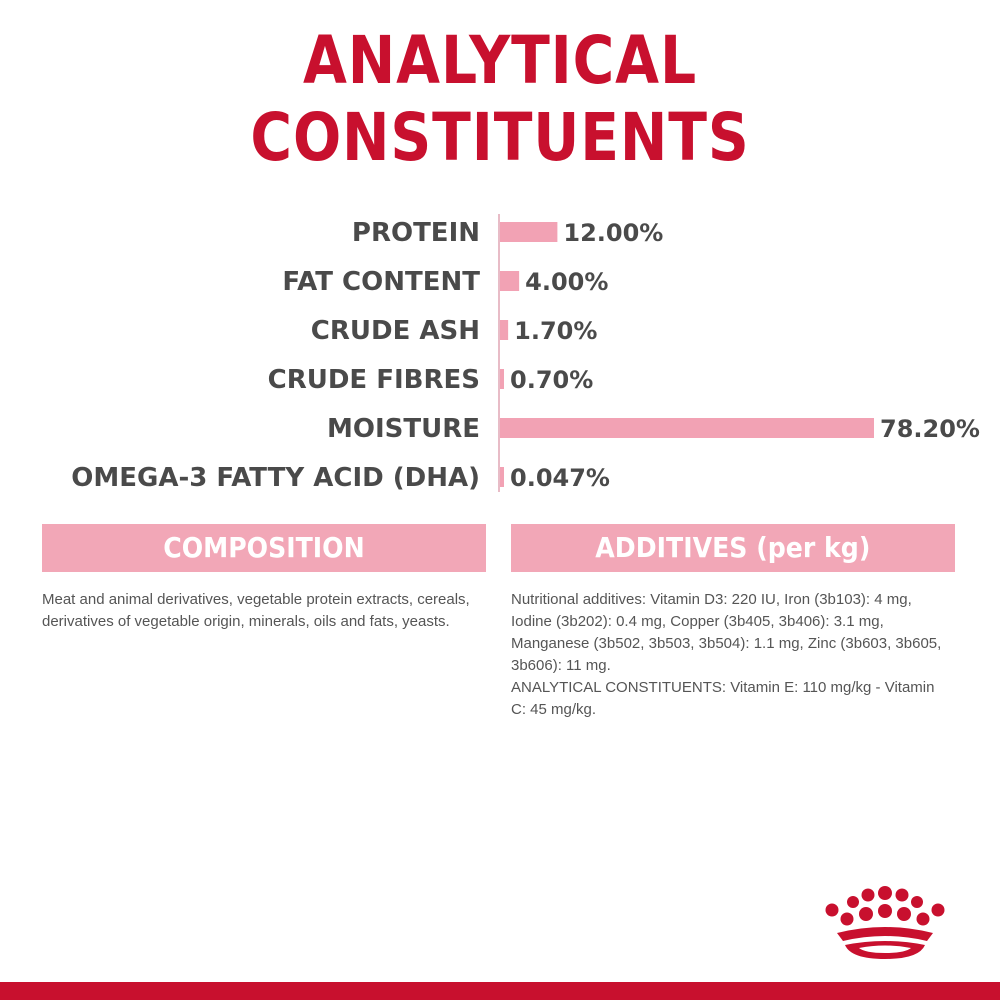  Describe the element at coordinates (613, 233) in the screenshot. I see `value-label: 12.00%` at that location.